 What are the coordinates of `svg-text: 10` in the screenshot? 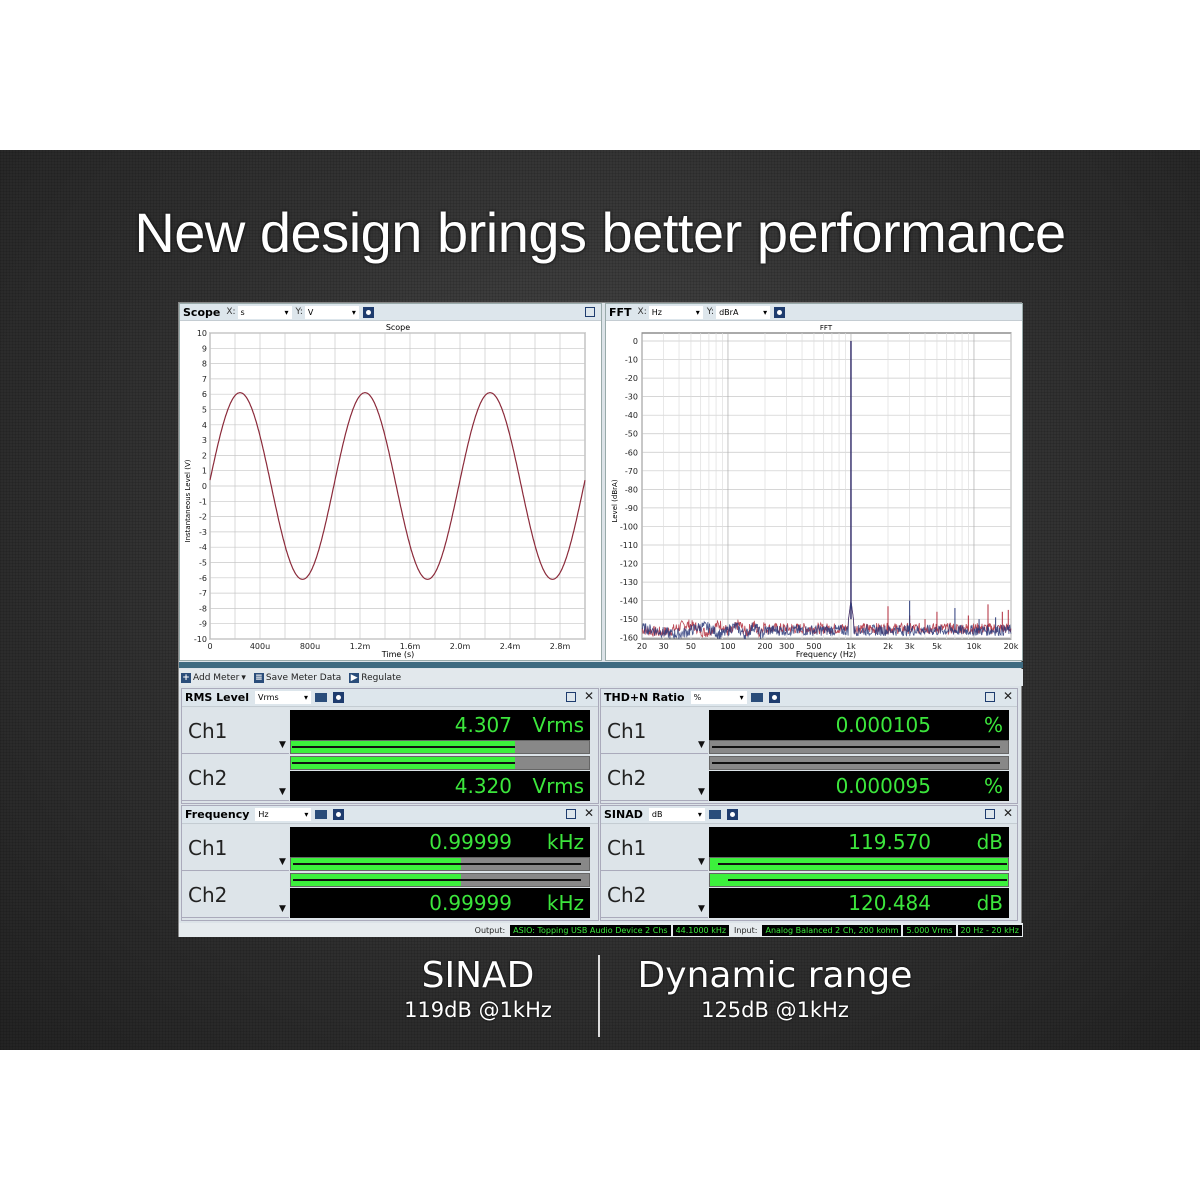 It's located at (202, 333).